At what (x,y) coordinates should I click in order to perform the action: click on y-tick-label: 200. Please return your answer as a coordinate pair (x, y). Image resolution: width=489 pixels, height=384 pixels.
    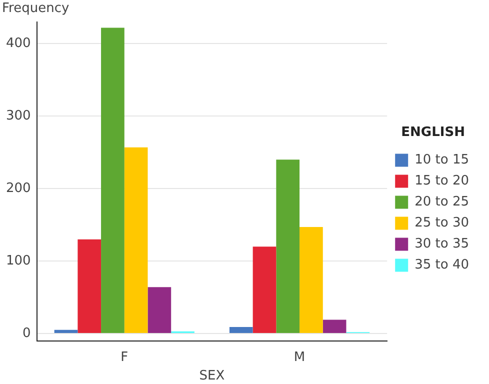
    Looking at the image, I should click on (18, 188).